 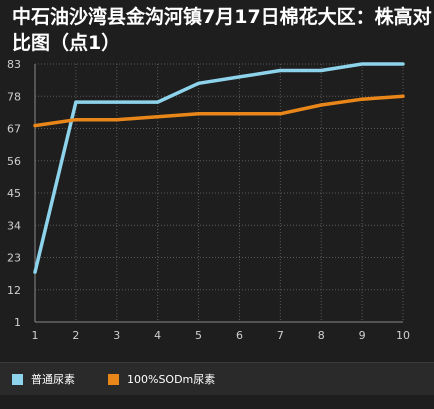 What do you see at coordinates (14, 64) in the screenshot?
I see `y-tick-label: 83` at bounding box center [14, 64].